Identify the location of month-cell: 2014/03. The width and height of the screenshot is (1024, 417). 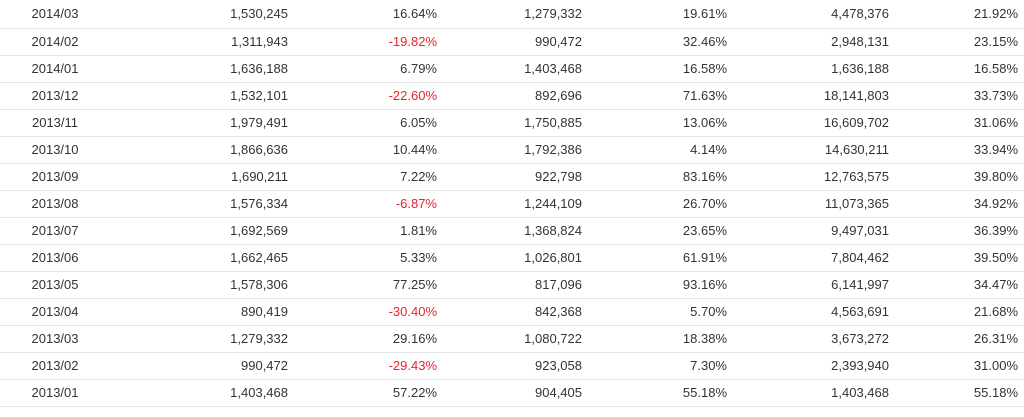
(55, 14).